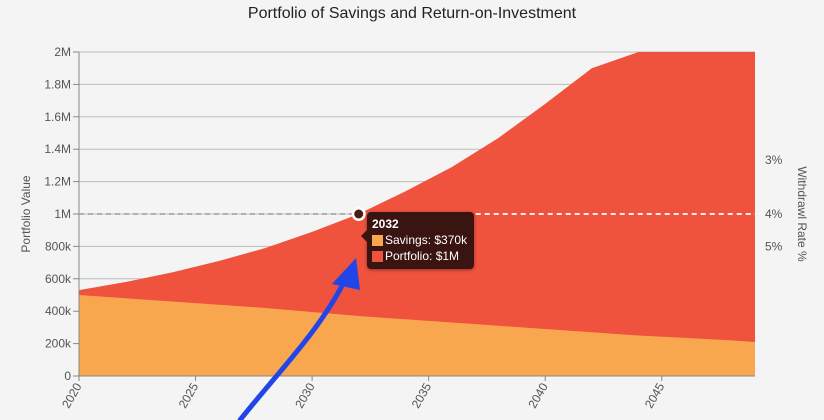 The width and height of the screenshot is (824, 420). Describe the element at coordinates (409, 256) in the screenshot. I see `tooltip-portfolio-label: Portfolio:` at that location.